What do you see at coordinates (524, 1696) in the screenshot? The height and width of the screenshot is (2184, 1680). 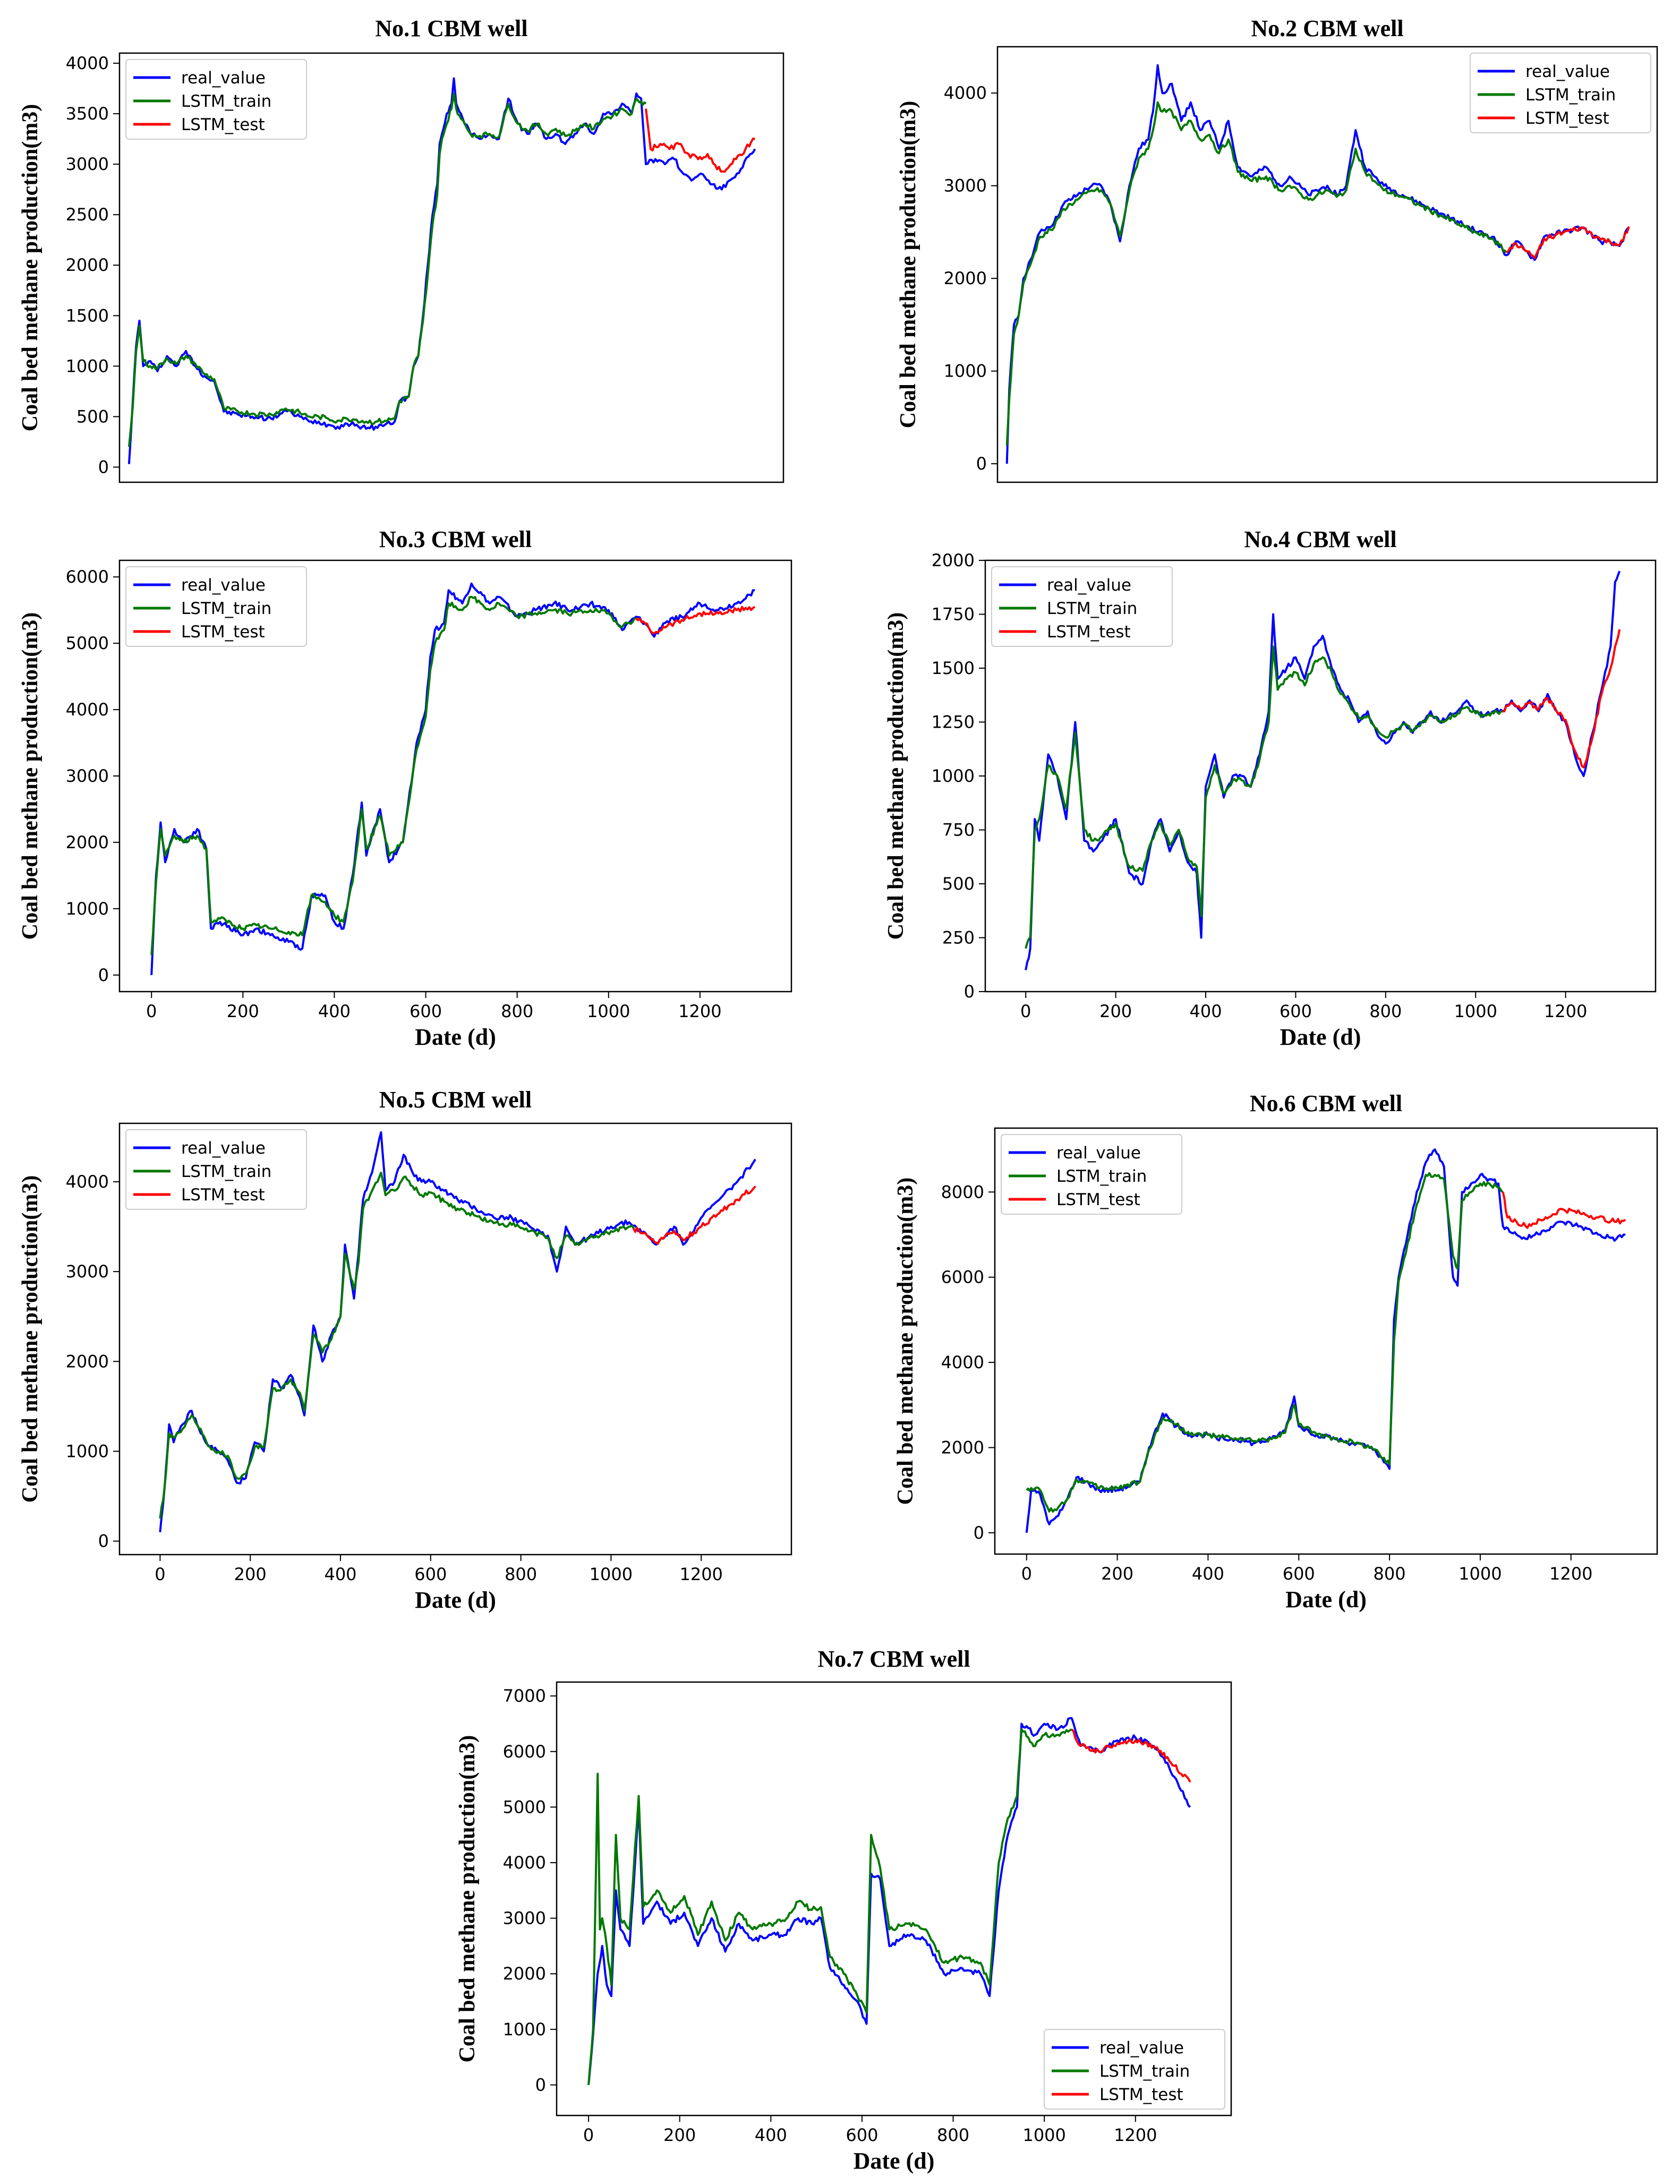 I see `y-tick-label: 7000` at bounding box center [524, 1696].